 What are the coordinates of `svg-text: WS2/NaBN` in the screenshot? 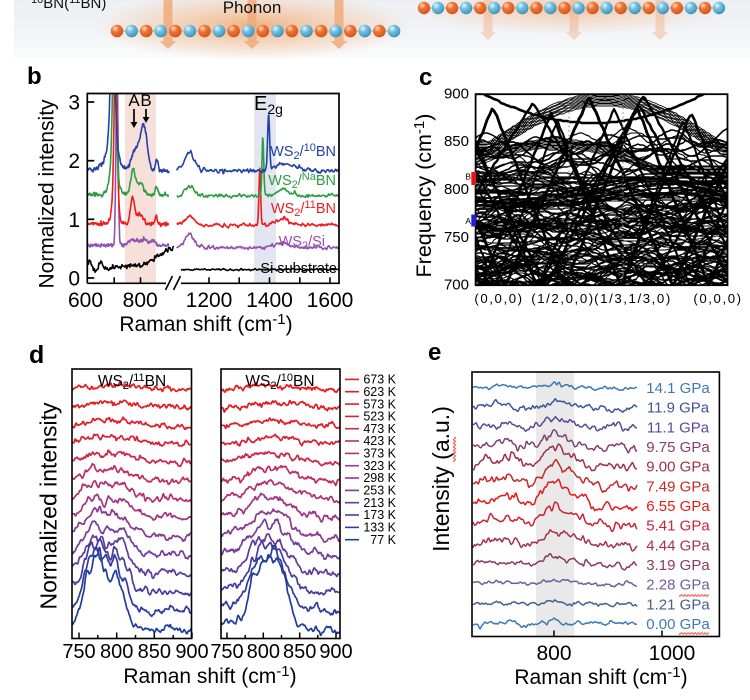 It's located at (302, 181).